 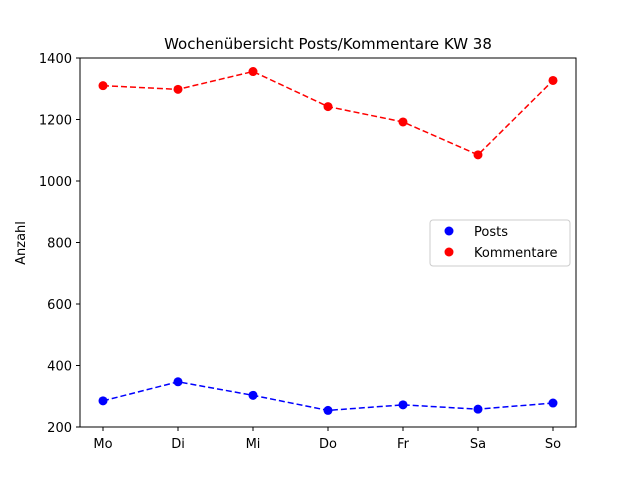 What do you see at coordinates (178, 444) in the screenshot?
I see `x-tick-label: Di` at bounding box center [178, 444].